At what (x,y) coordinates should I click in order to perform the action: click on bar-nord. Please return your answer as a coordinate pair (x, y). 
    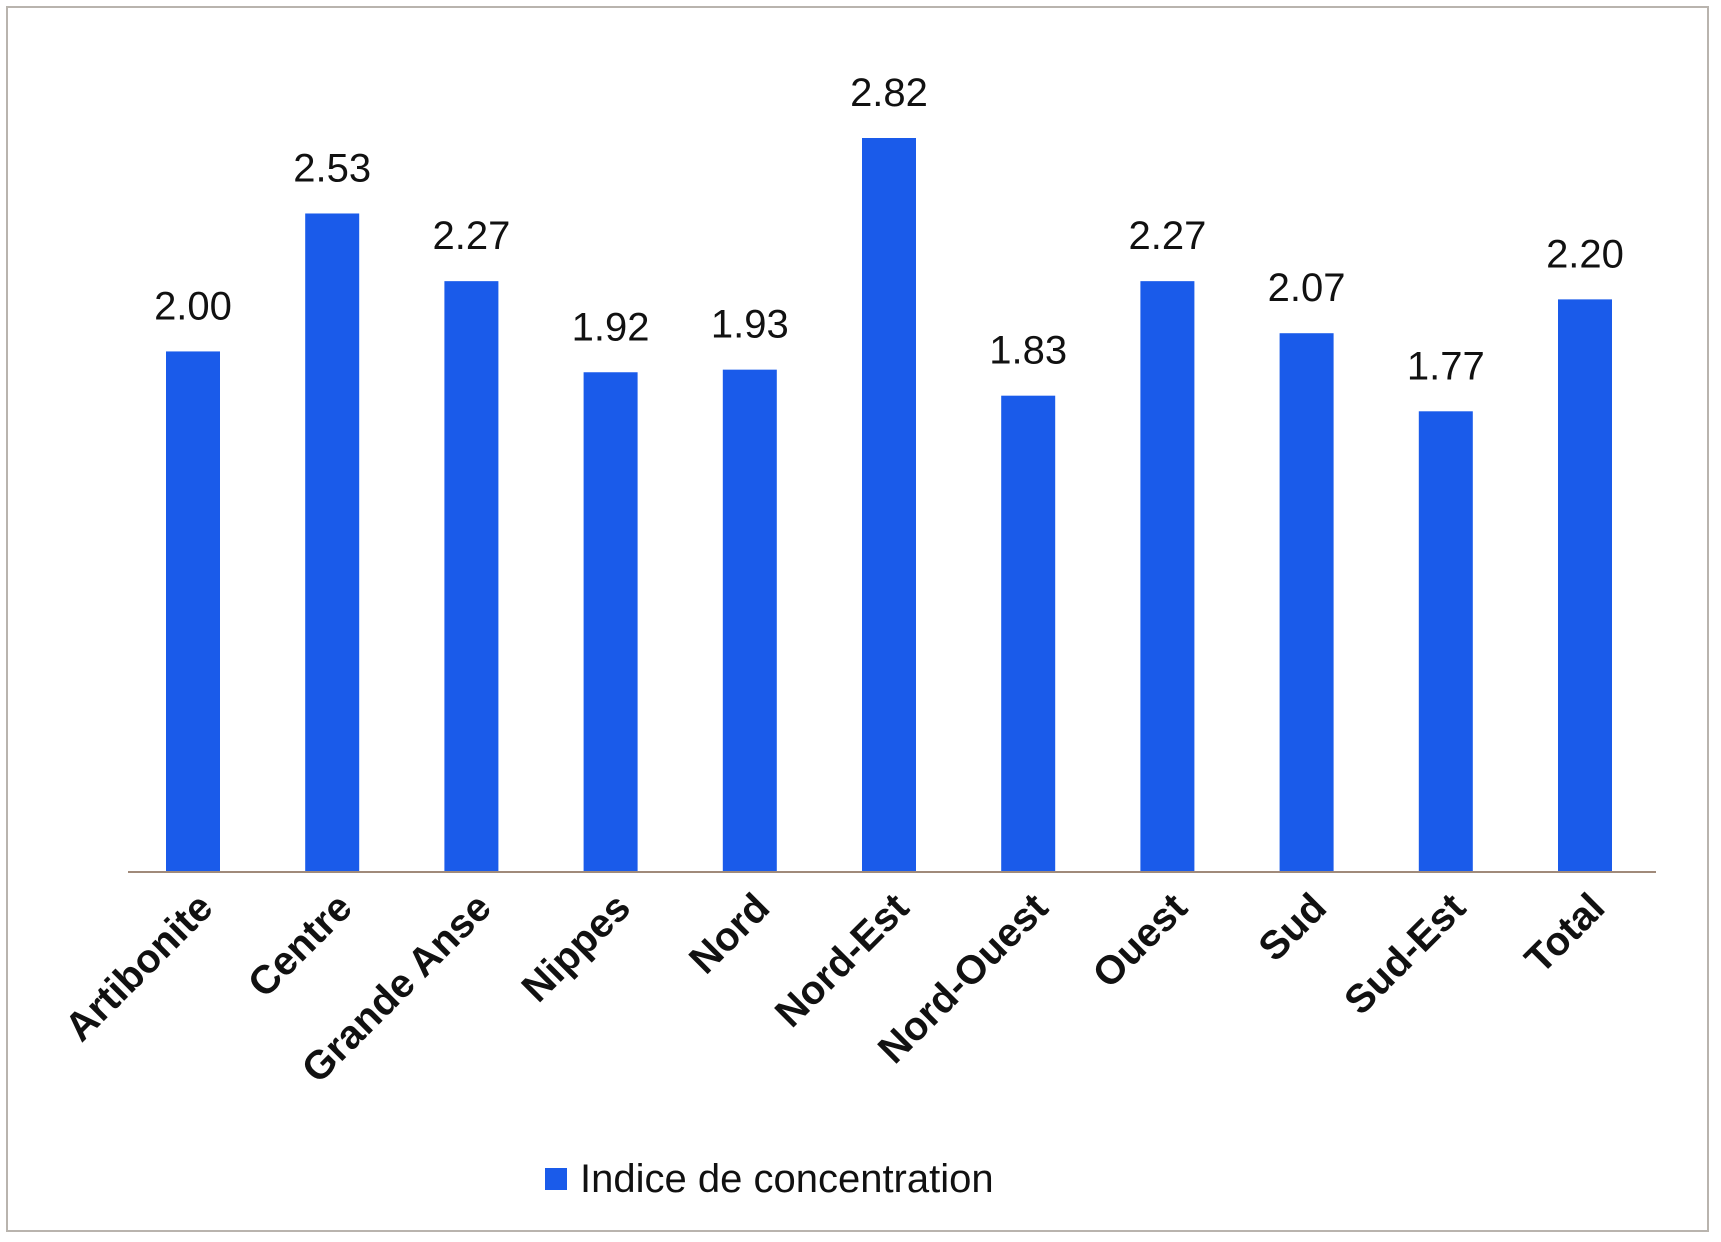
    Looking at the image, I should click on (749, 620).